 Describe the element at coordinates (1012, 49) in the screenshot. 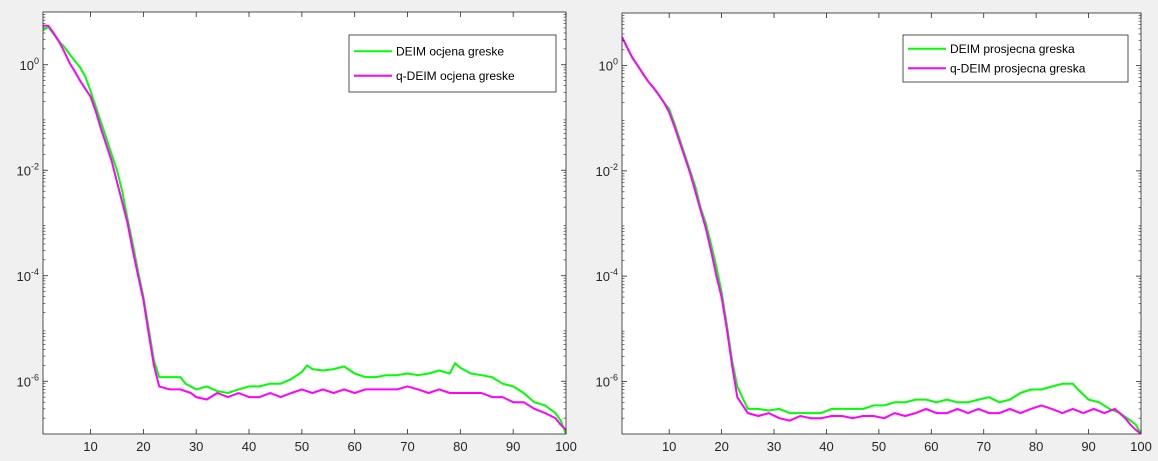

I see `legend-label-deim: DEIM prosjecna greska` at that location.